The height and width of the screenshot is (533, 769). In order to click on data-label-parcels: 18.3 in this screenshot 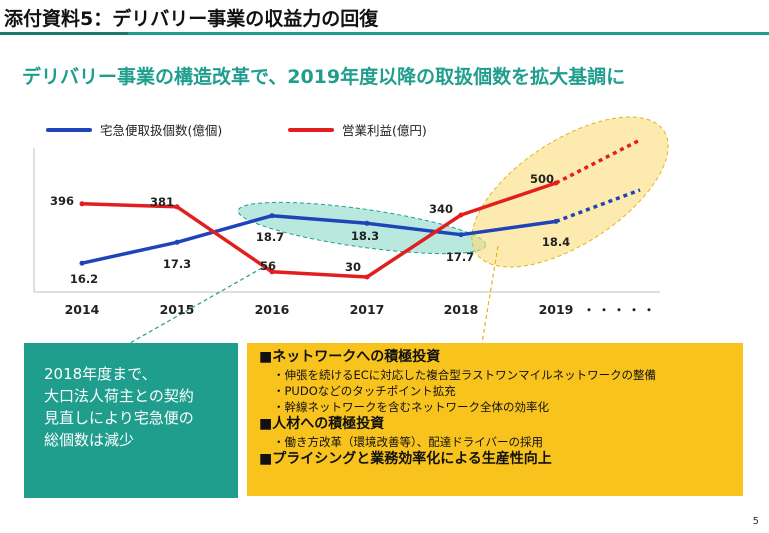, I will do `click(365, 236)`.